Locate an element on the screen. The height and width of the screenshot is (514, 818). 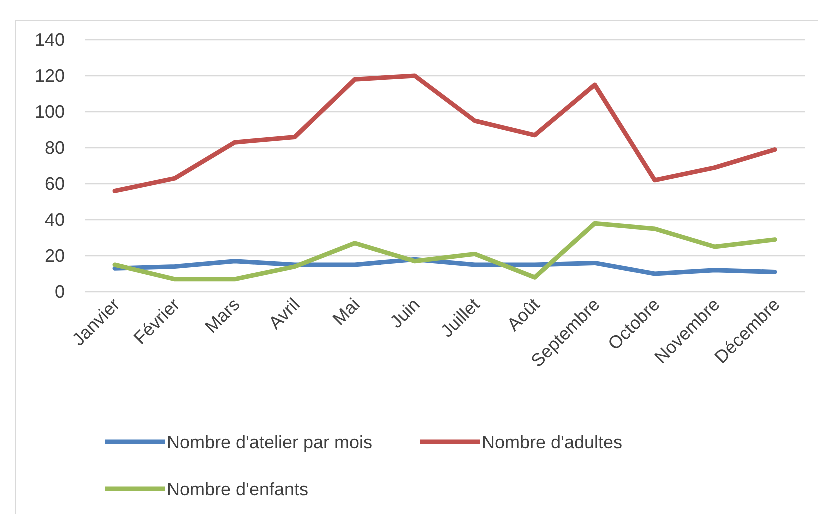
y-tick-label: 100 is located at coordinates (49, 112).